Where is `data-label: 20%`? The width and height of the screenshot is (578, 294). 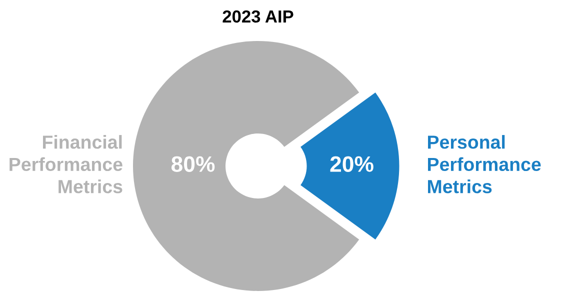
data-label: 20% is located at coordinates (352, 164).